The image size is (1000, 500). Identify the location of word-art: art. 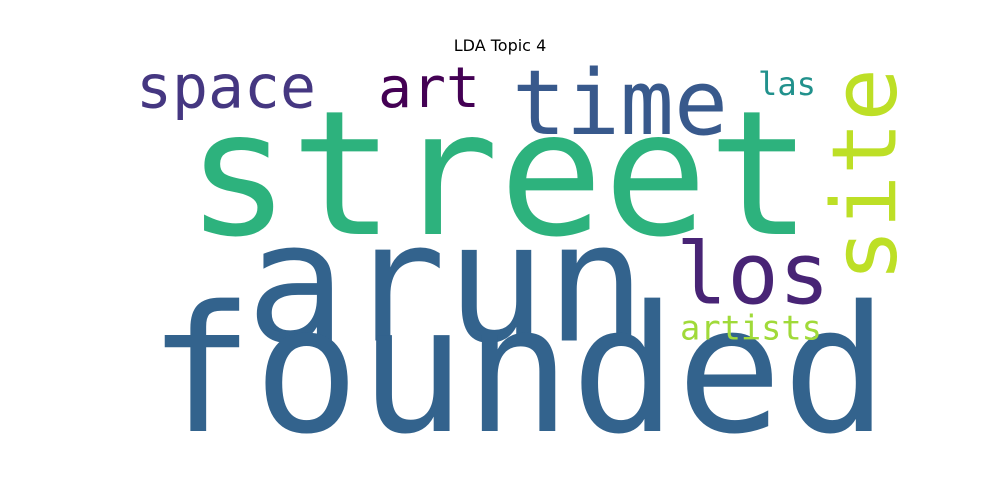
(429, 88).